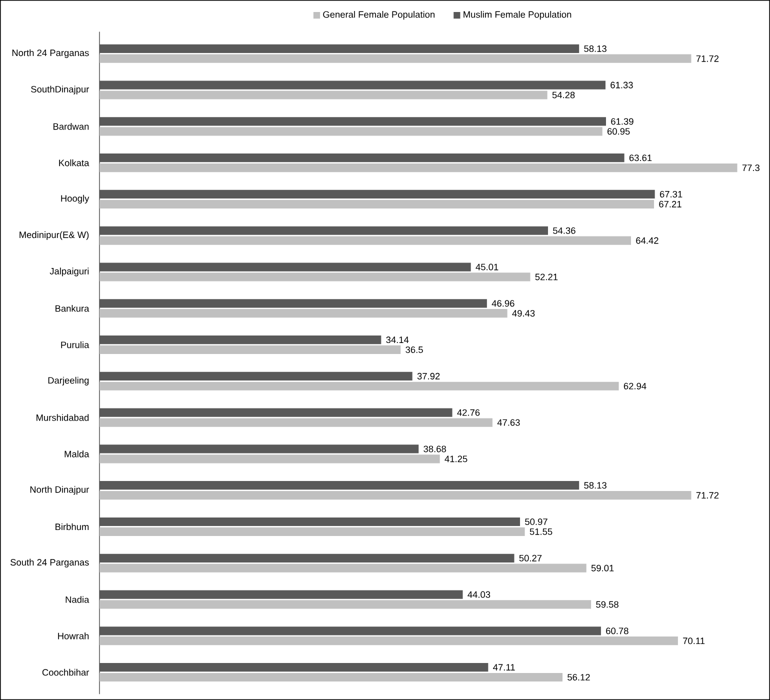  Describe the element at coordinates (523, 313) in the screenshot. I see `data-label: 49.43` at that location.